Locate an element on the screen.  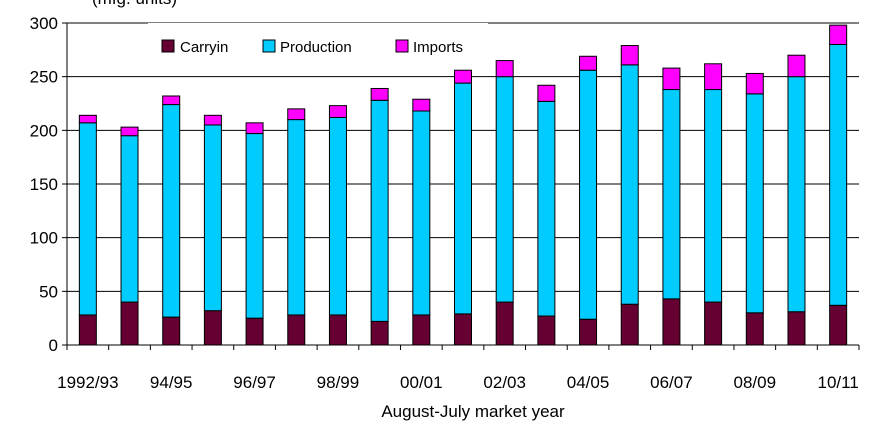
y-tick-label: 150 is located at coordinates (44, 184).